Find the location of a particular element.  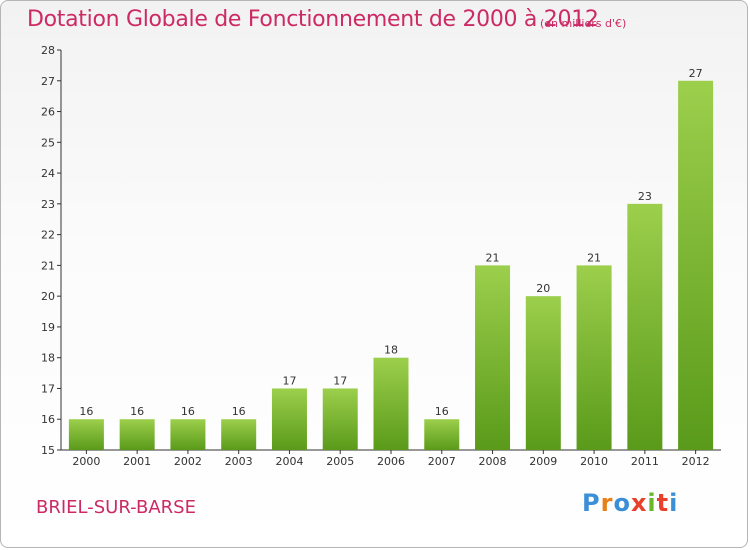

x-tick-label: 2007 is located at coordinates (442, 461).